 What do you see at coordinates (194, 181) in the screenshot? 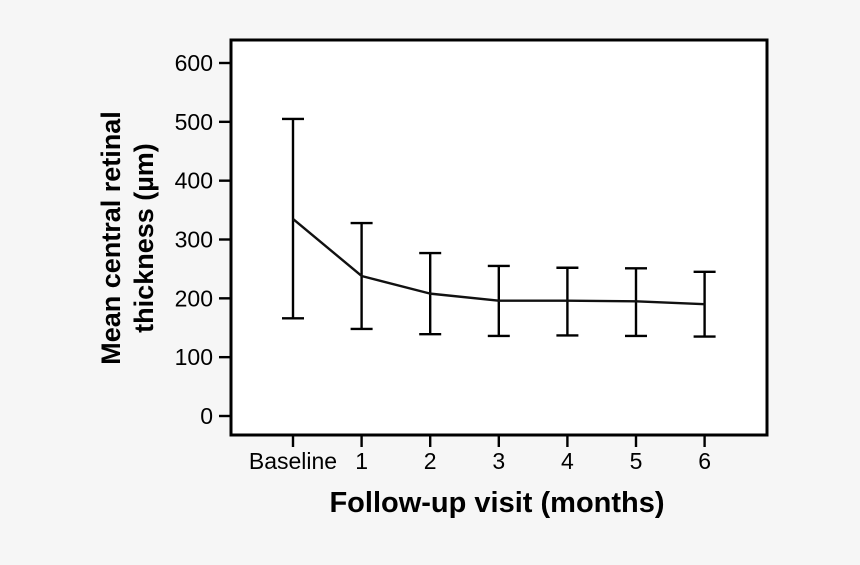
I see `y-tick-label: 400` at bounding box center [194, 181].